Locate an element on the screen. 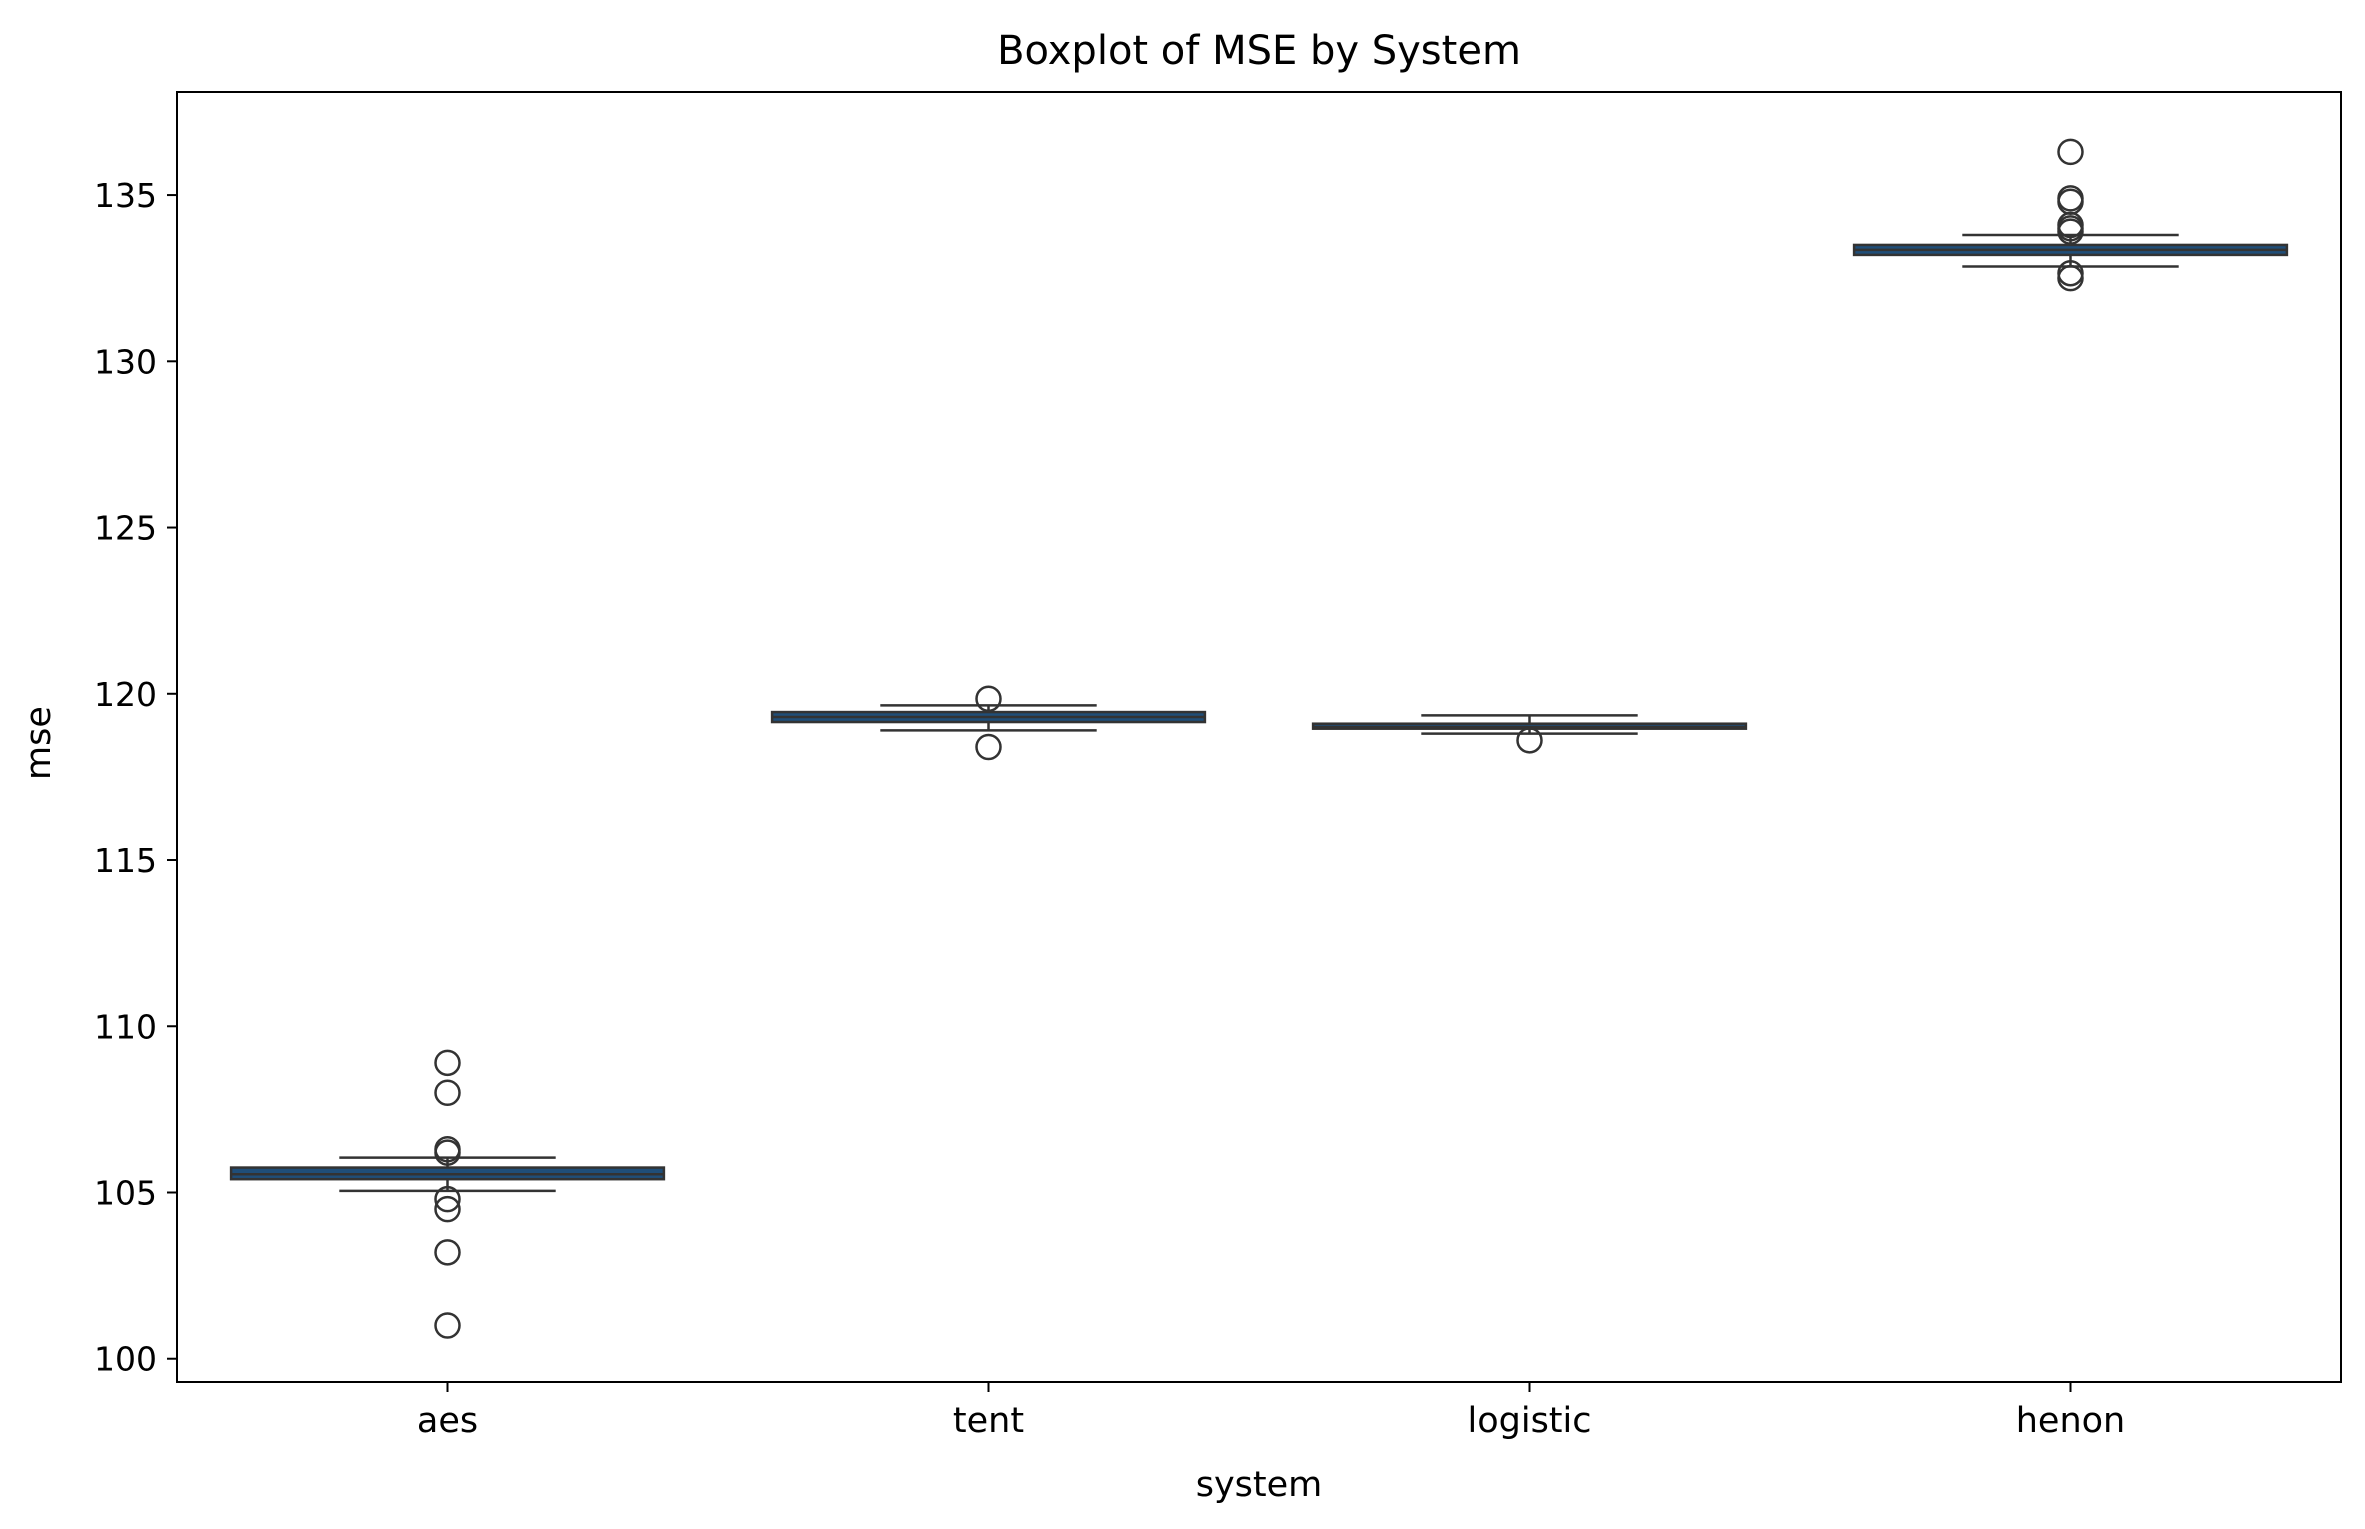 The image size is (2365, 1529). x-tick-label: henon is located at coordinates (2071, 1421).